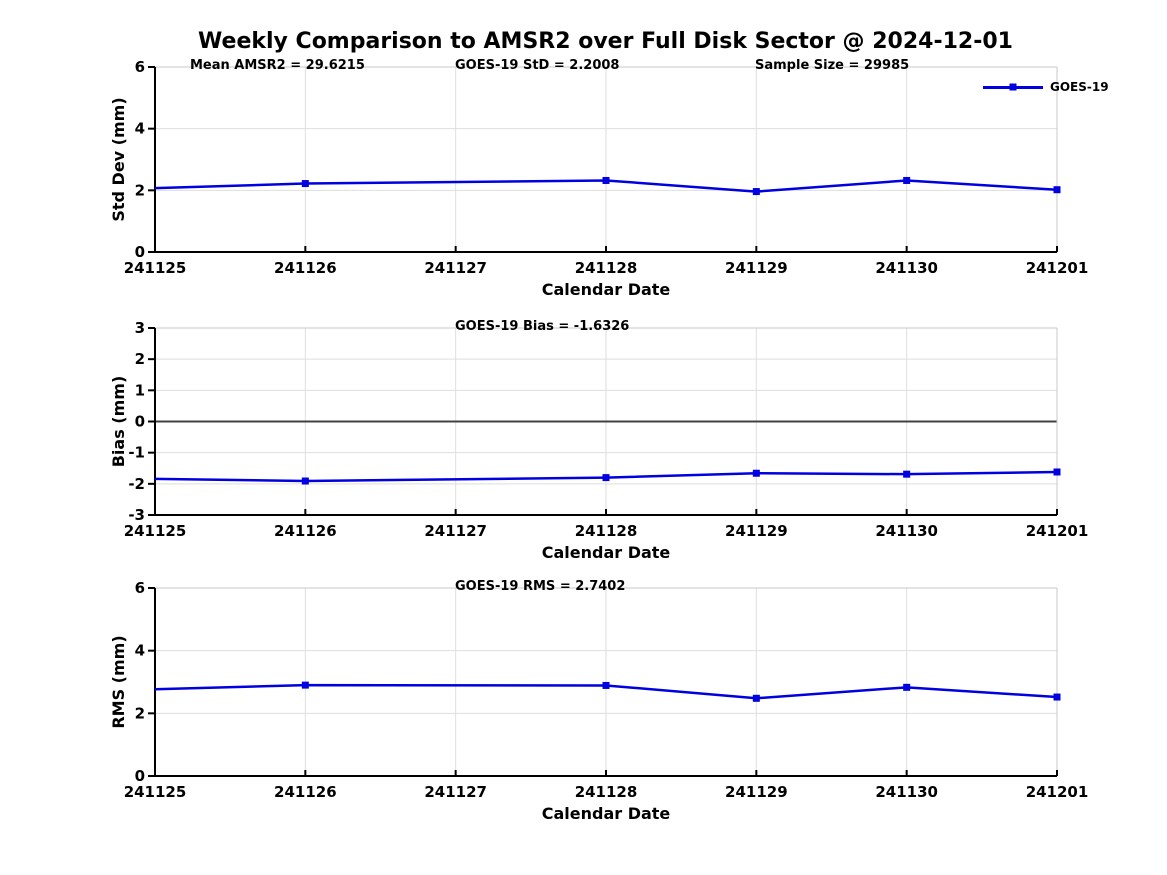  I want to click on y-axis-label: Std Dev (mm), so click(118, 159).